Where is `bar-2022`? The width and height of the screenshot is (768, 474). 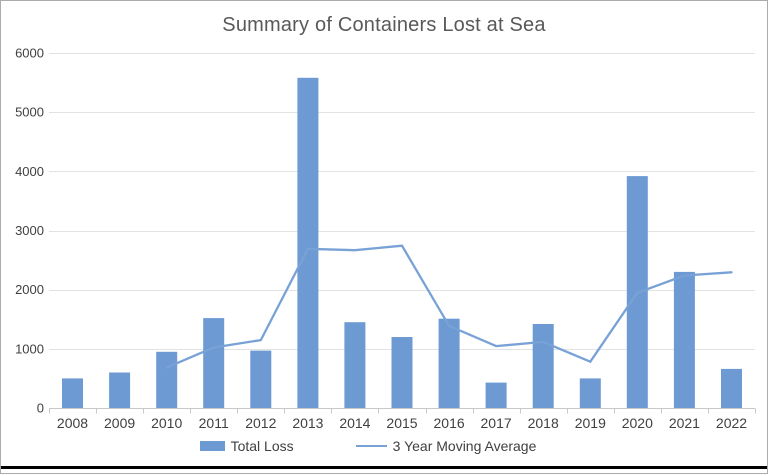
bar-2022 is located at coordinates (731, 388).